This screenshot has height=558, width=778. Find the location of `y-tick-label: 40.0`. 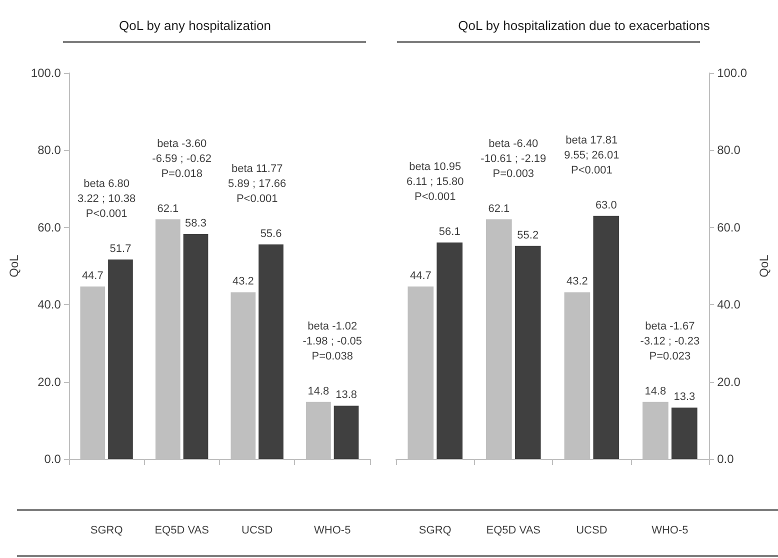

y-tick-label: 40.0 is located at coordinates (50, 305).